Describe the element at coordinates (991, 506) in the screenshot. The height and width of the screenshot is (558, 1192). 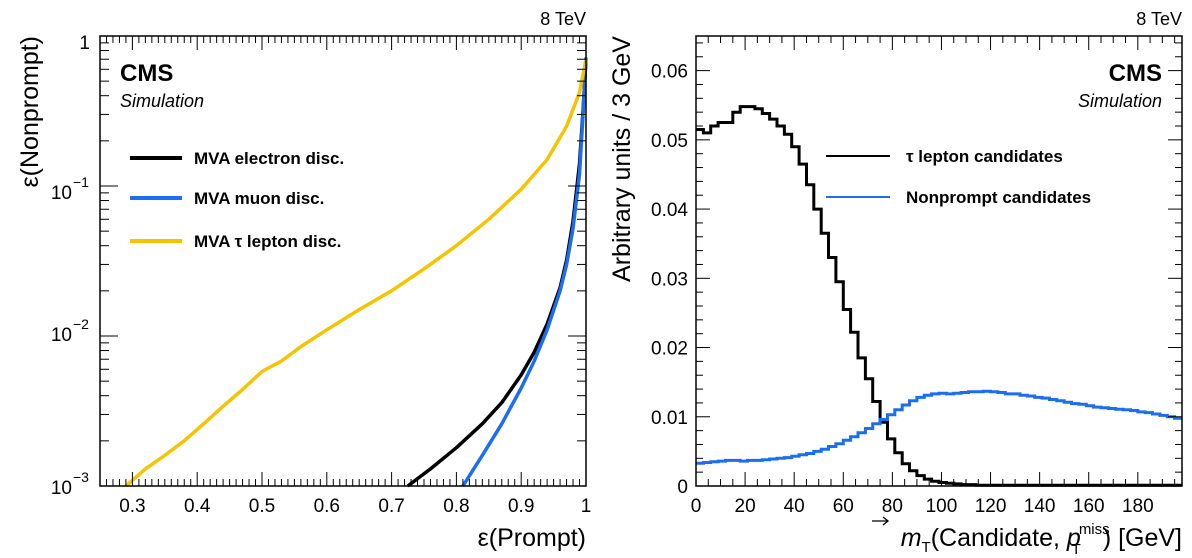
I see `right-xtick-label: 120` at that location.